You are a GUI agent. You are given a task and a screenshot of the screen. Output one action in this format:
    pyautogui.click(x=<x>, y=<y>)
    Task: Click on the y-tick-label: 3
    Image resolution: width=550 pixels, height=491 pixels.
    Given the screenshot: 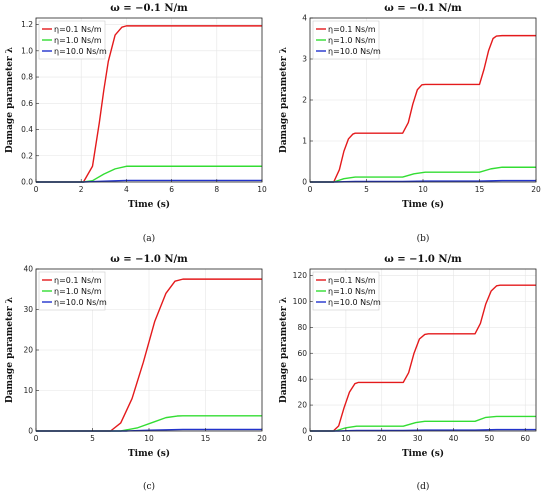 What is the action you would take?
    pyautogui.click(x=304, y=59)
    